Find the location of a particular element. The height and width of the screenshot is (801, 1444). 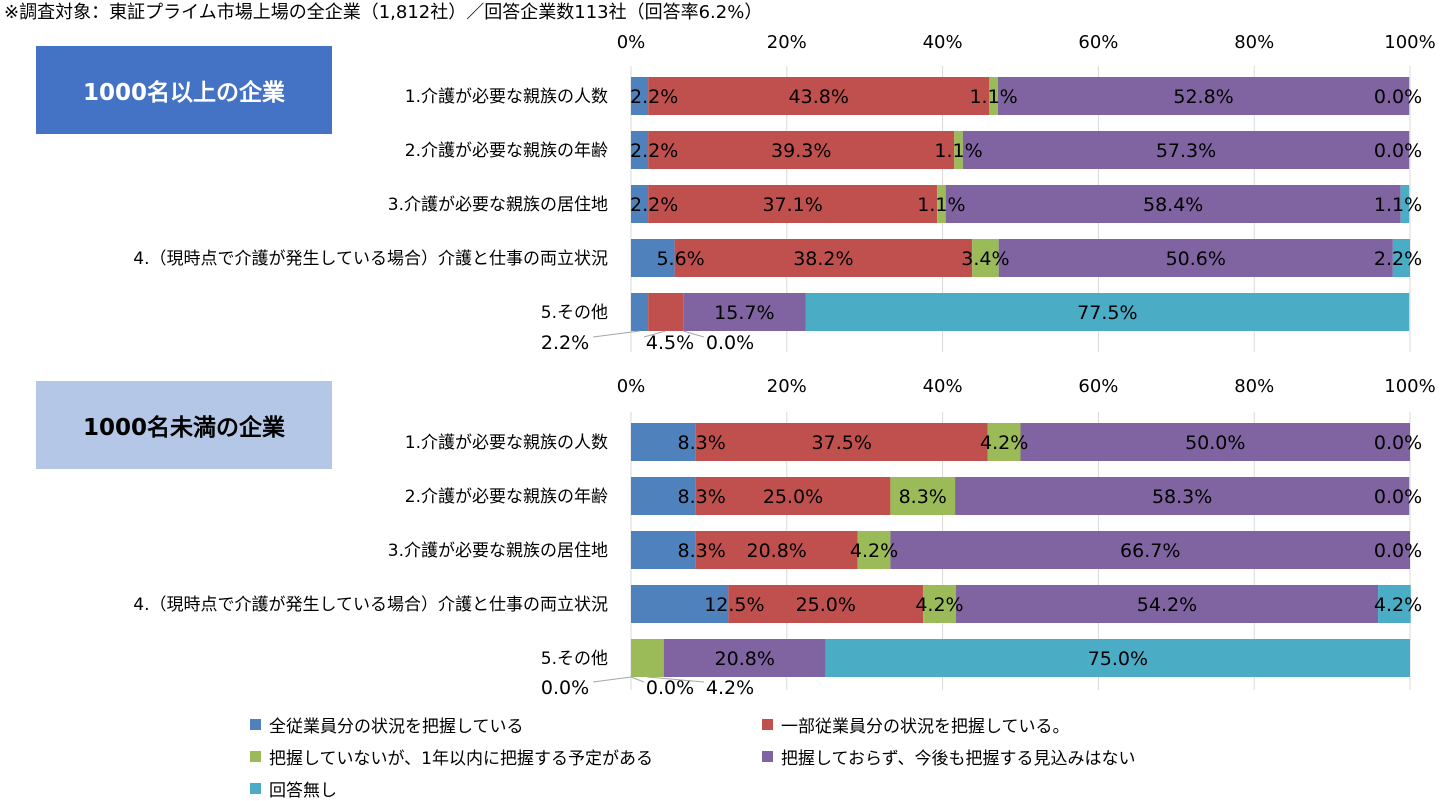

data-label: 4.5% is located at coordinates (670, 343).